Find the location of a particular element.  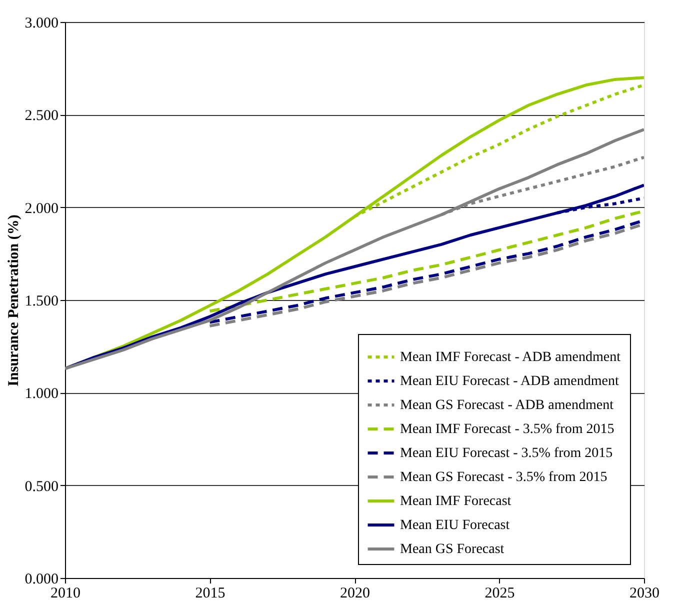

y-tick-label: 3.000 is located at coordinates (41, 24).